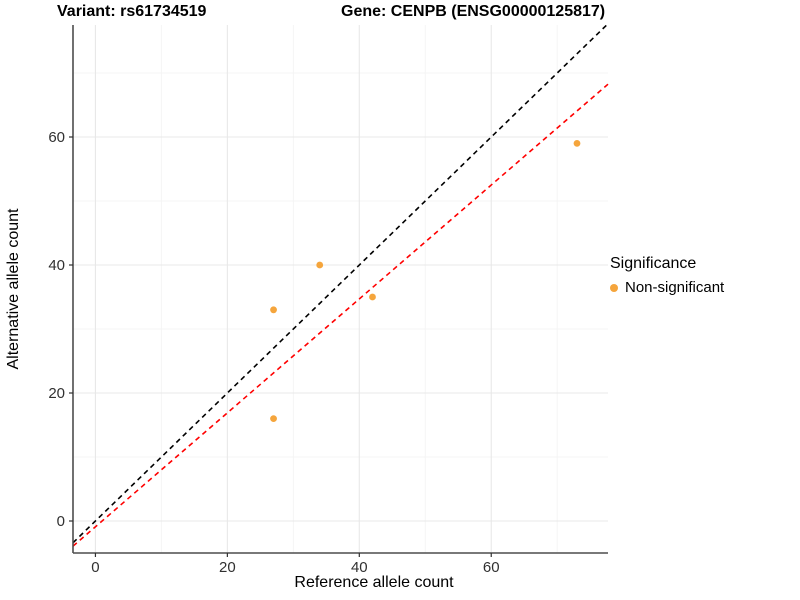 This screenshot has width=800, height=600. What do you see at coordinates (702, 275) in the screenshot?
I see `legend: Significance Non-significant` at bounding box center [702, 275].